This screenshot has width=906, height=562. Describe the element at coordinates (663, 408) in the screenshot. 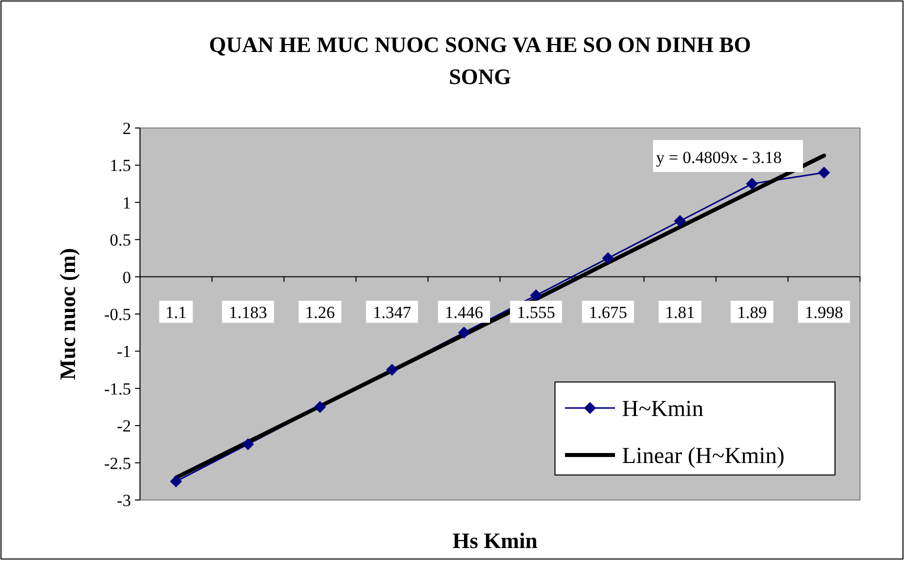

I see `legend-label: H~Kmin` at that location.